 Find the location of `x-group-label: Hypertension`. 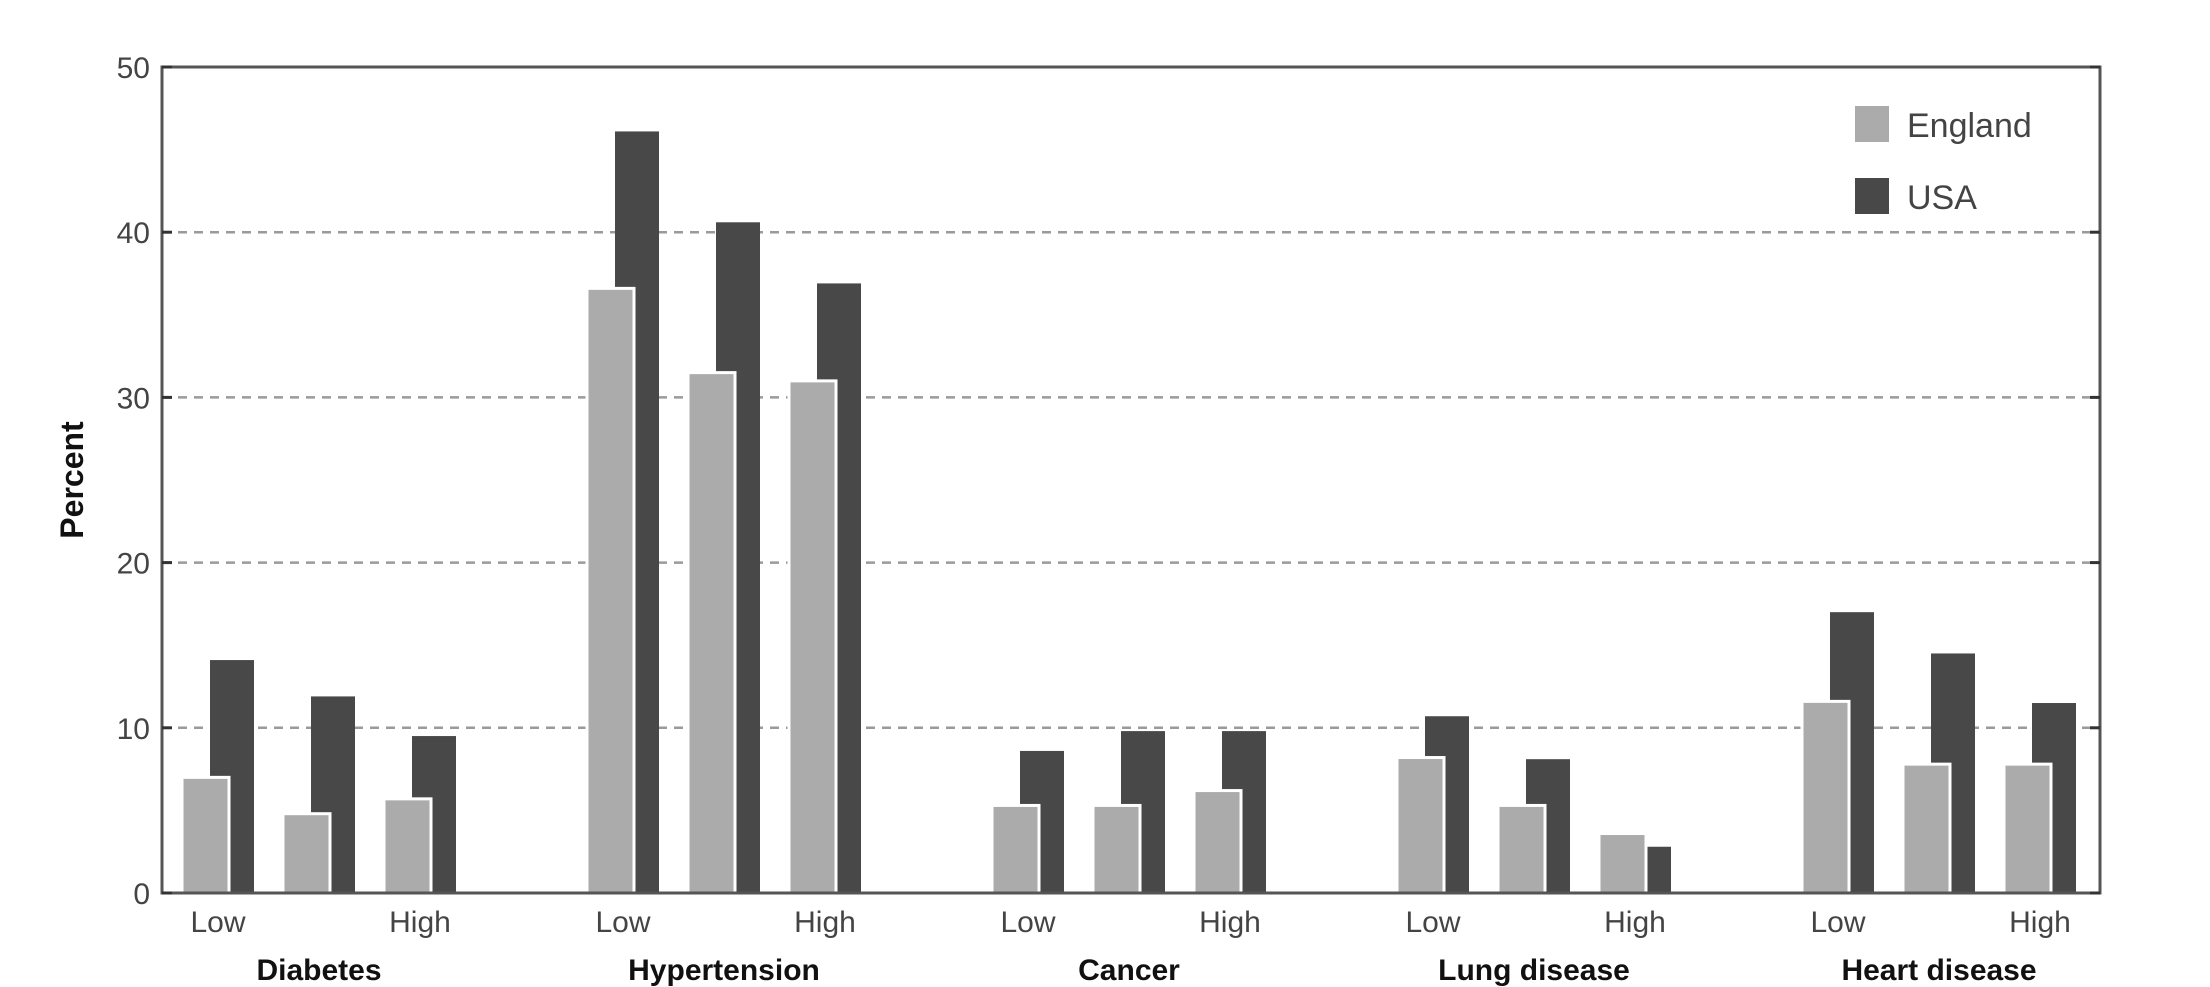

x-group-label: Hypertension is located at coordinates (724, 970).